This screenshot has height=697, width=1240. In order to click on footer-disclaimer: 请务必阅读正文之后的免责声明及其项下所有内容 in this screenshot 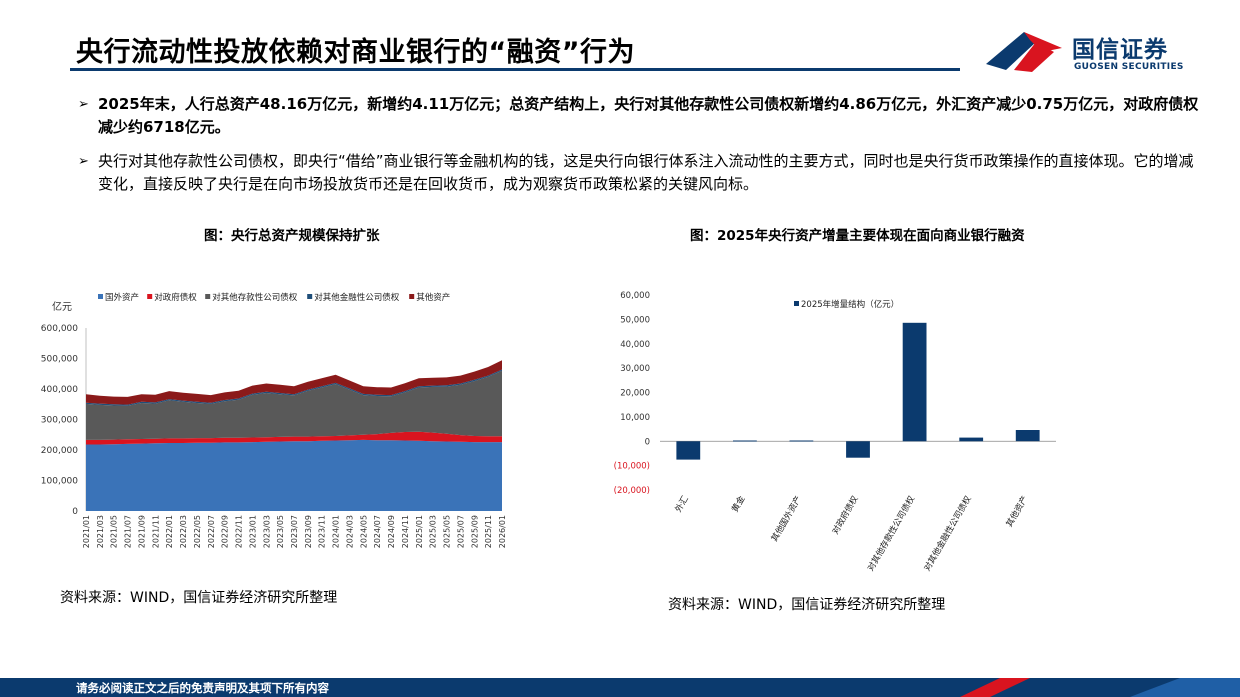, I will do `click(202, 688)`.